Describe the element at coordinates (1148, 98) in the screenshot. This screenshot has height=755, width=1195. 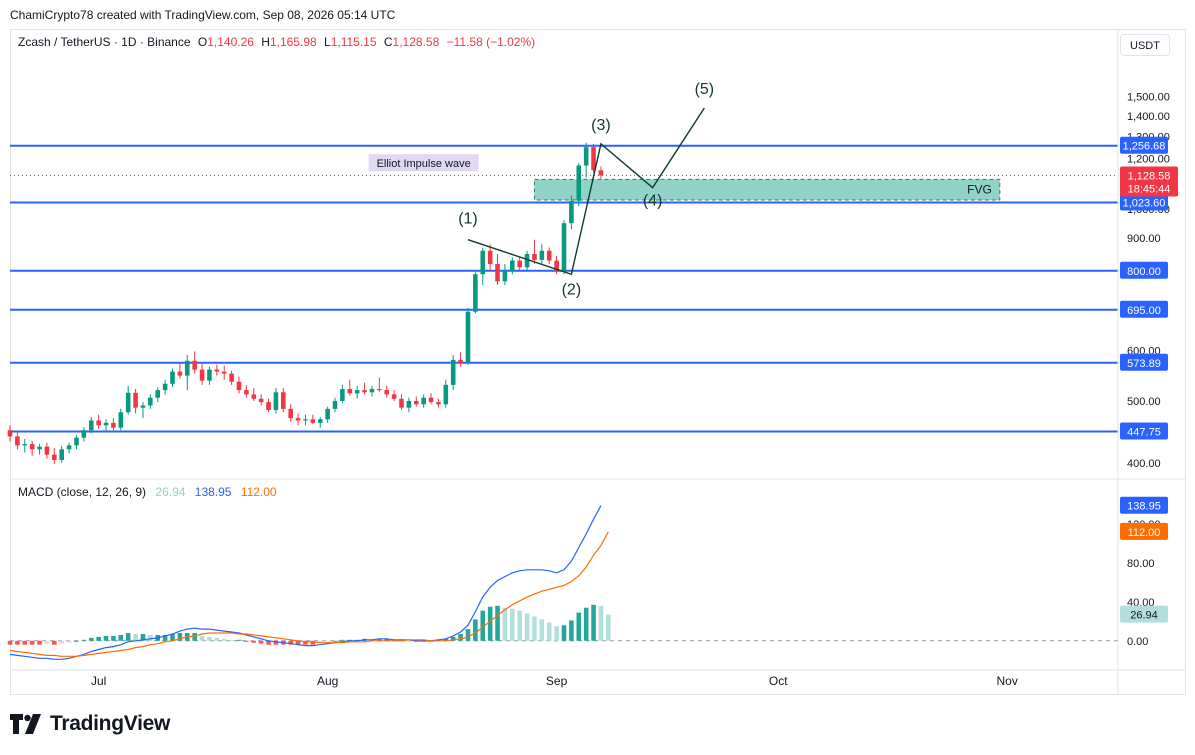
I see `price-tick-label: 1,500.00` at that location.